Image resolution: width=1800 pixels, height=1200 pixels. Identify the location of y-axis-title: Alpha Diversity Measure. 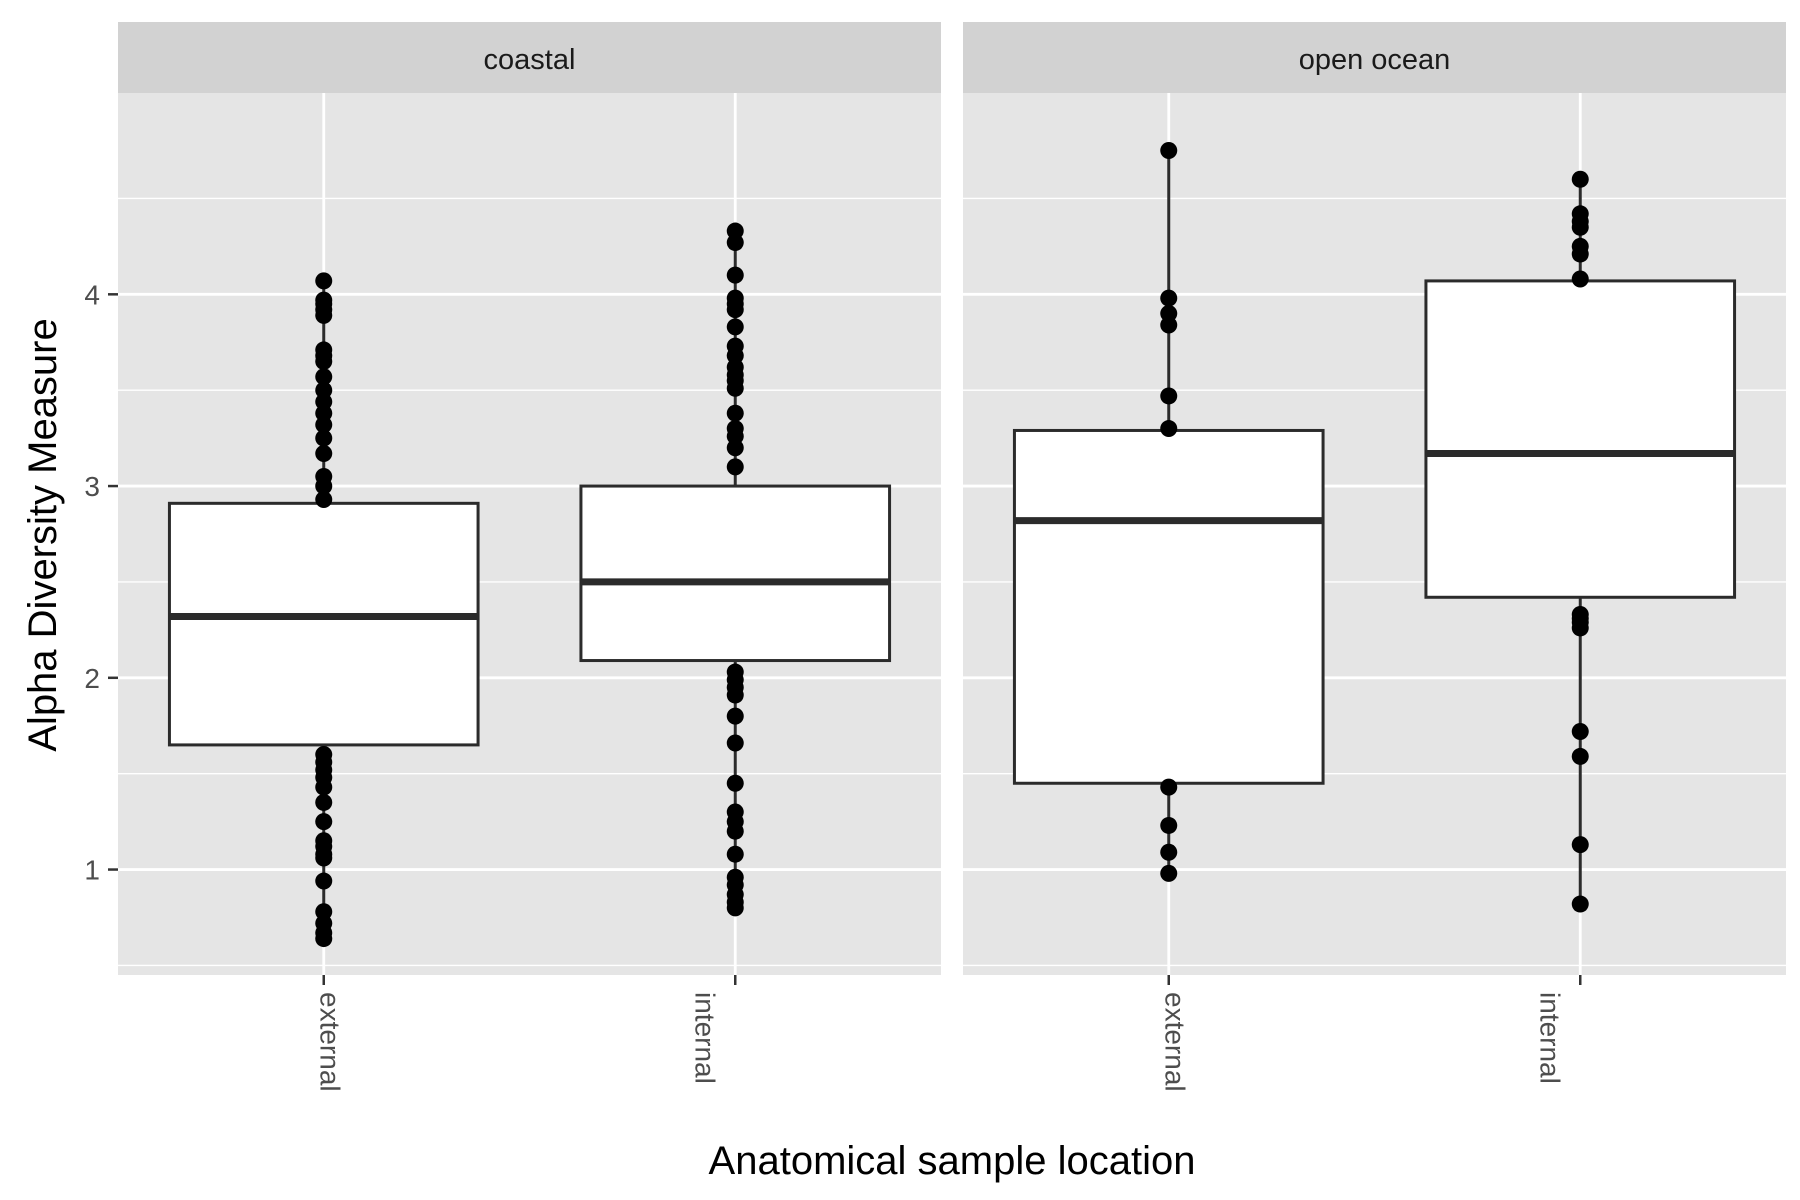
(43, 535).